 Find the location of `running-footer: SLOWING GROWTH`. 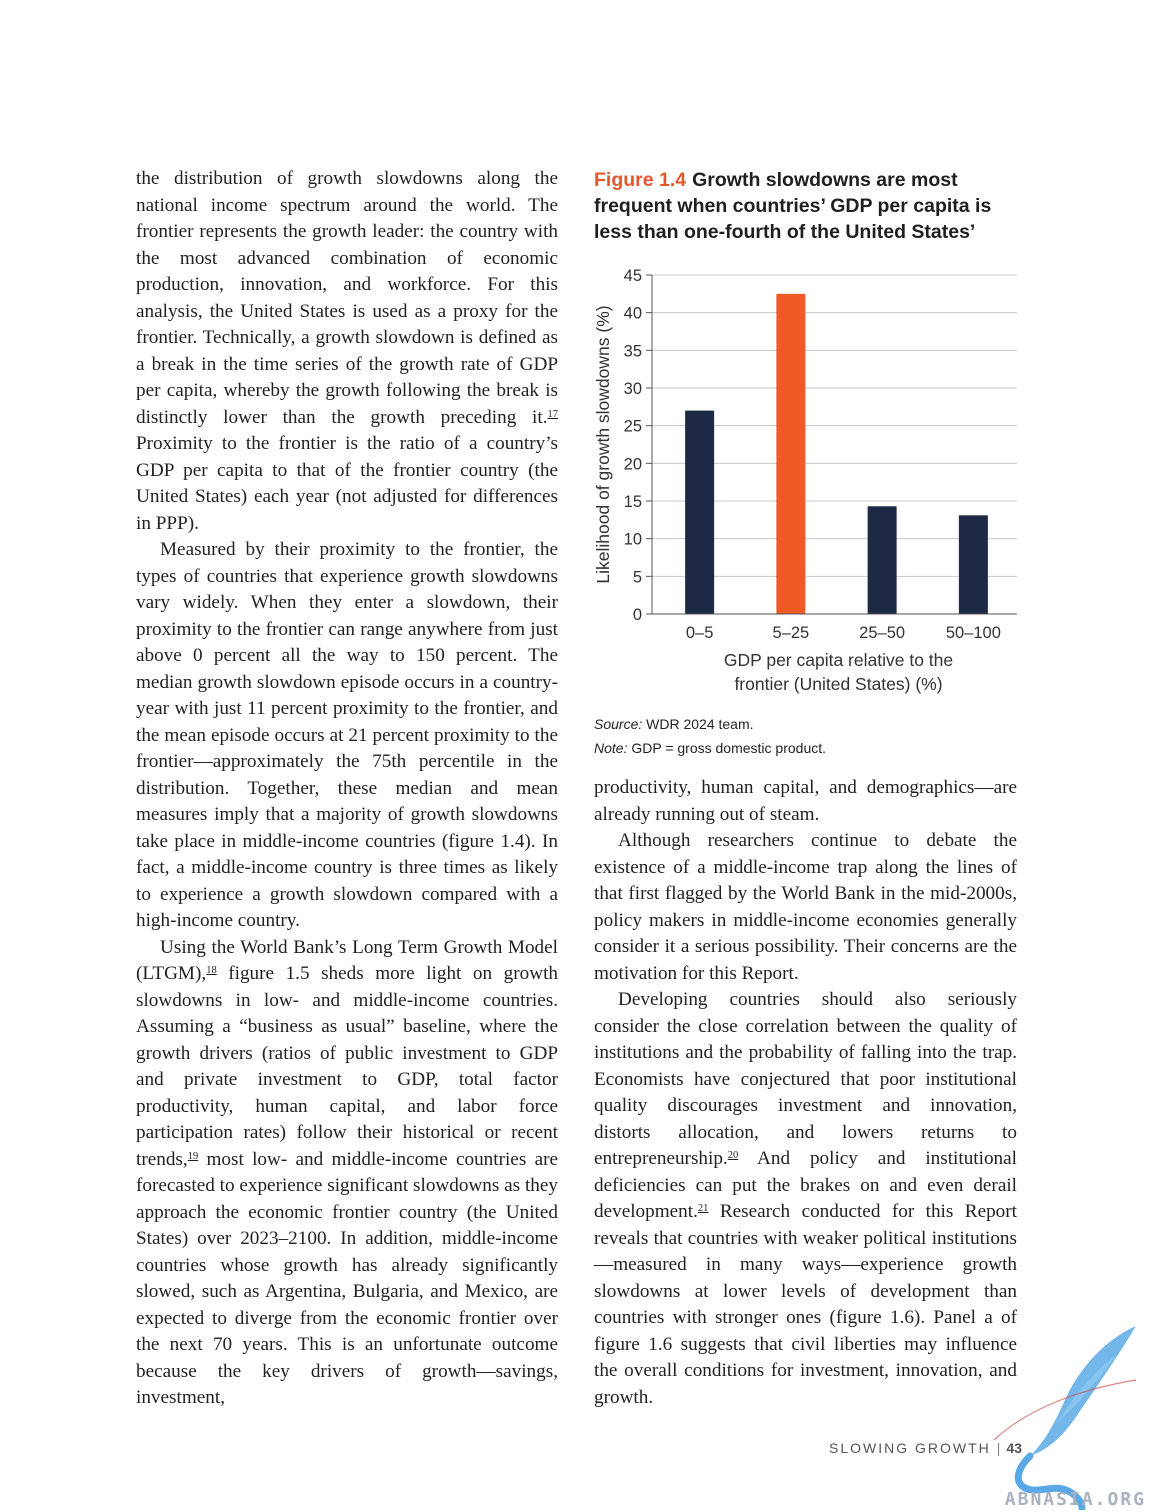

running-footer: SLOWING GROWTH is located at coordinates (910, 1448).